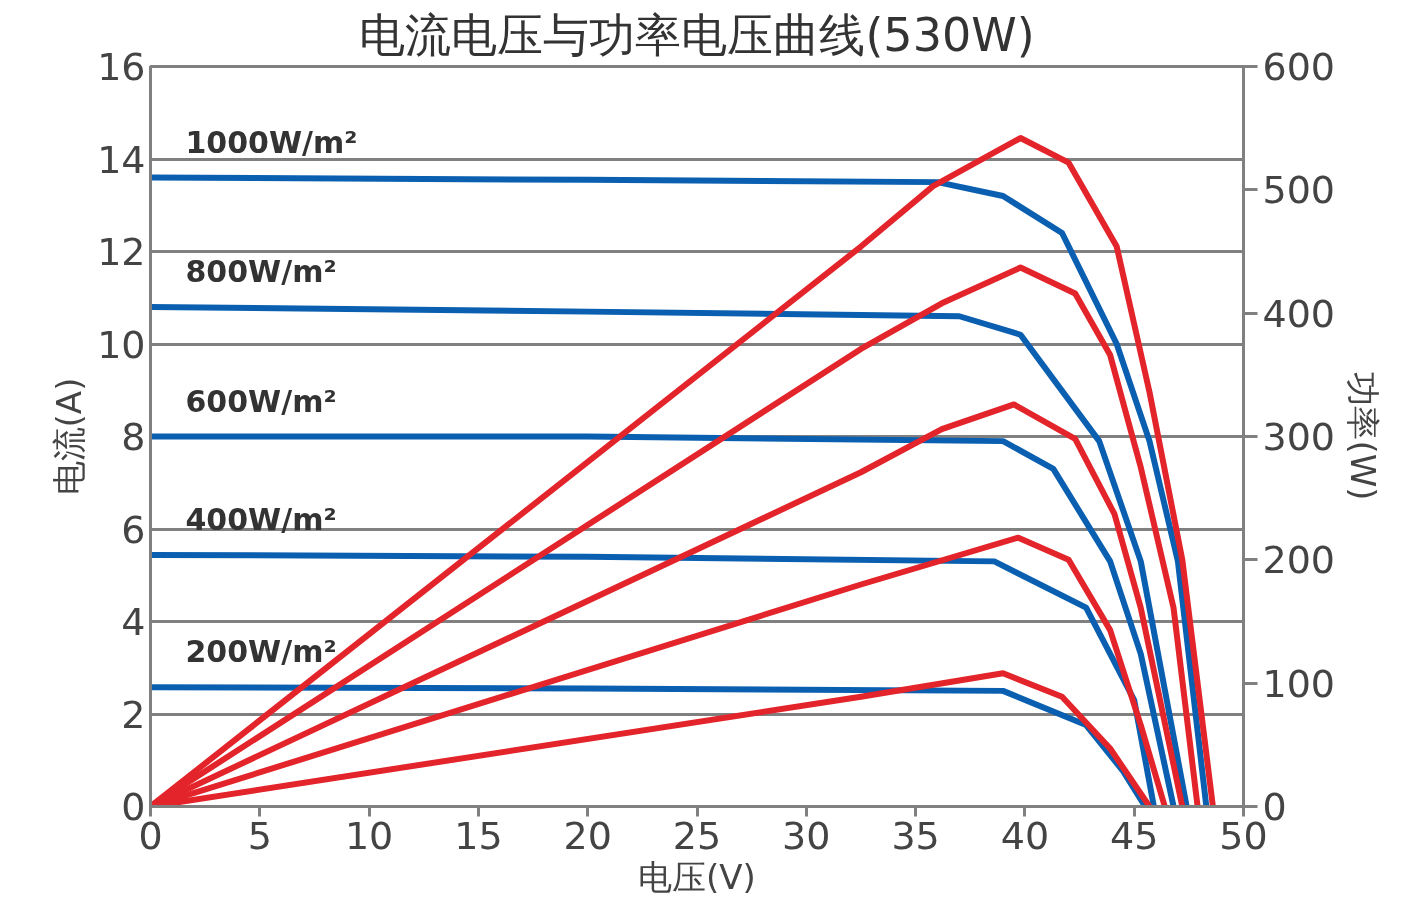 Image resolution: width=1403 pixels, height=899 pixels. What do you see at coordinates (806, 835) in the screenshot?
I see `x-tick-label: 30` at bounding box center [806, 835].